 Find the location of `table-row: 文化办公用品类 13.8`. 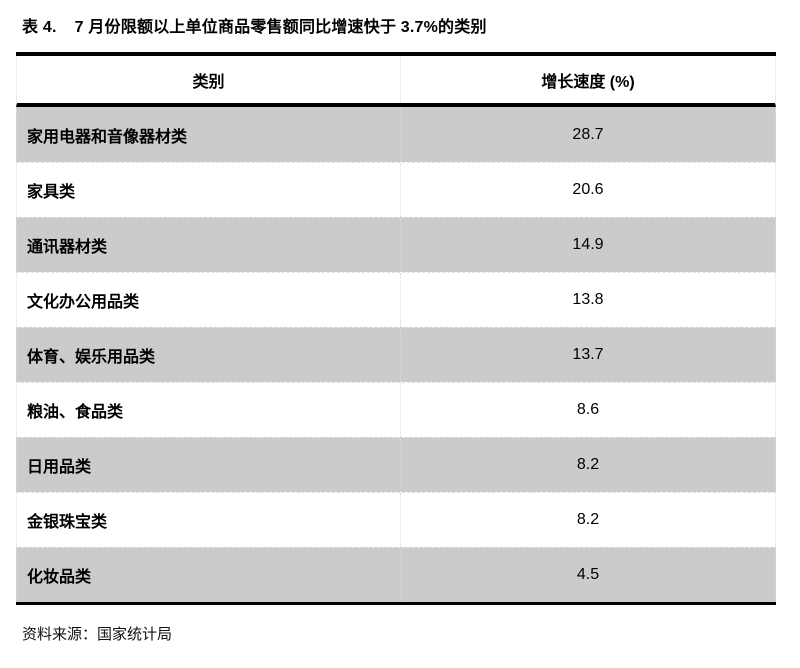

table-row: 文化办公用品类 13.8 is located at coordinates (396, 299).